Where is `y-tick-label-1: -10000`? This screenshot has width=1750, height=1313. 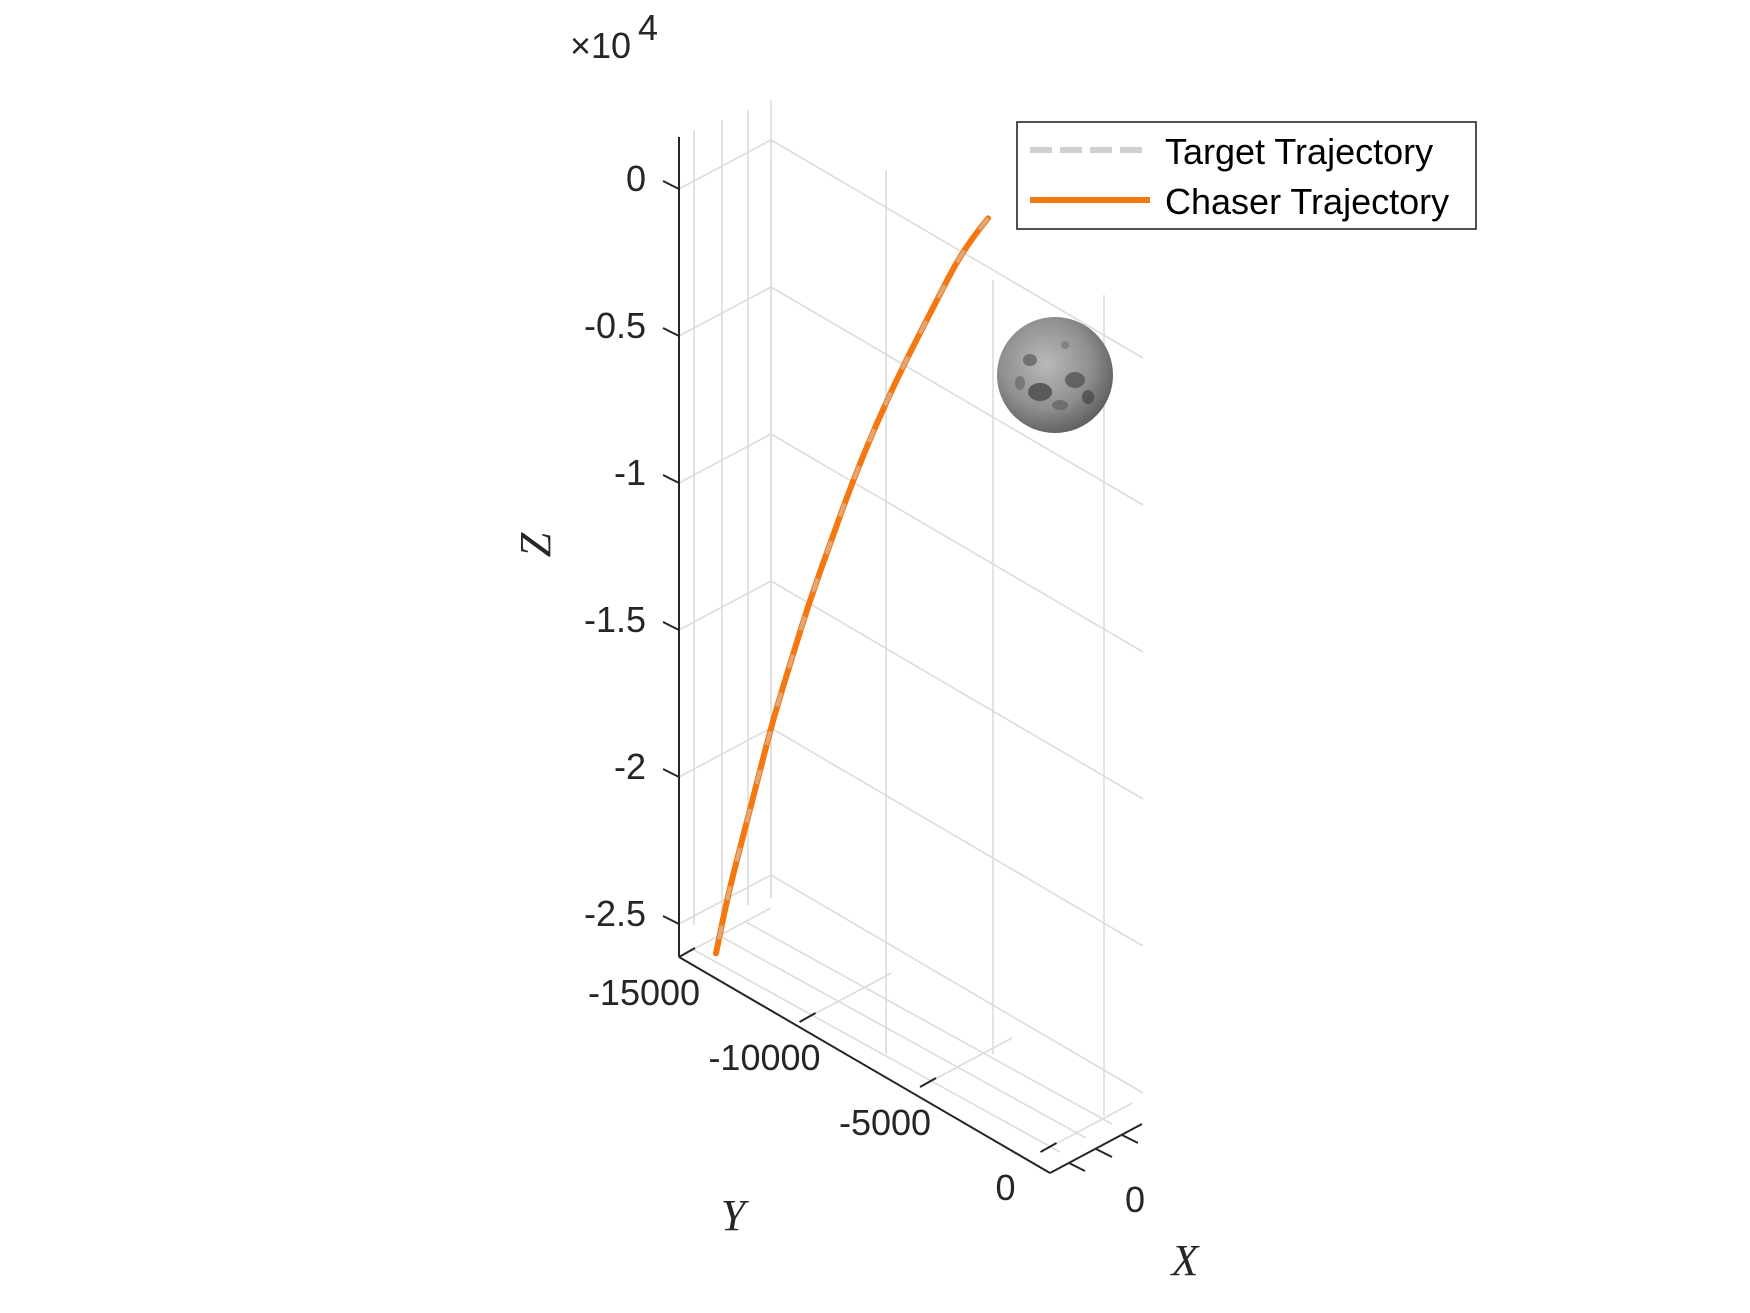
y-tick-label-1: -10000 is located at coordinates (764, 1057).